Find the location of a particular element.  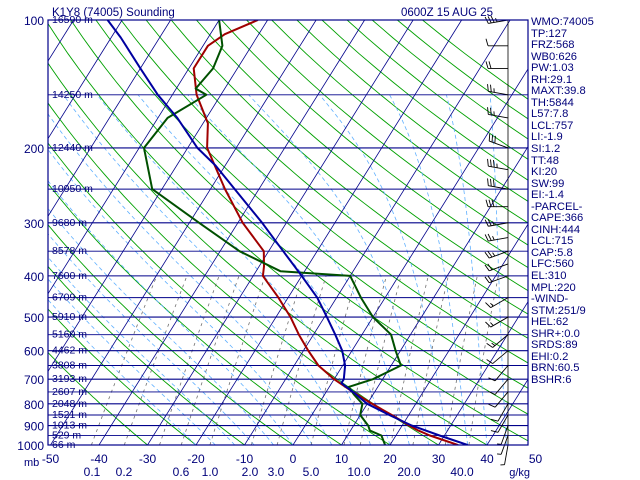

mixing-ratio-tick-label: 0.1 is located at coordinates (92, 472).